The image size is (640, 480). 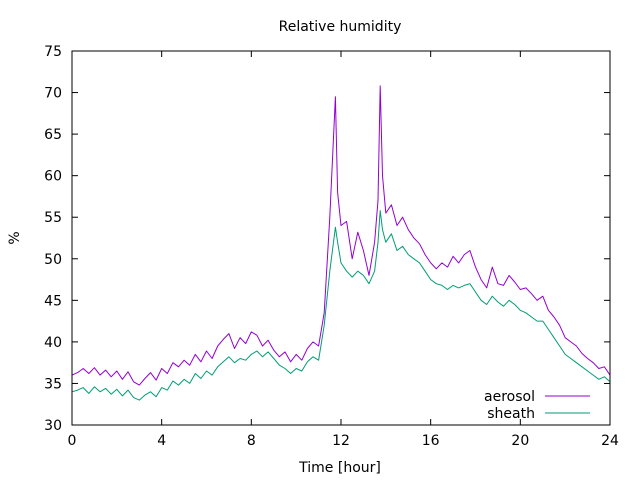 I want to click on y-tick-label: 30, so click(x=53, y=426).